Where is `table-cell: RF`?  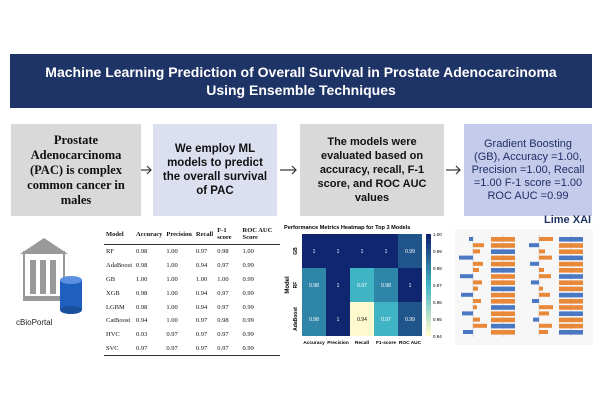 table-cell: RF is located at coordinates (110, 252).